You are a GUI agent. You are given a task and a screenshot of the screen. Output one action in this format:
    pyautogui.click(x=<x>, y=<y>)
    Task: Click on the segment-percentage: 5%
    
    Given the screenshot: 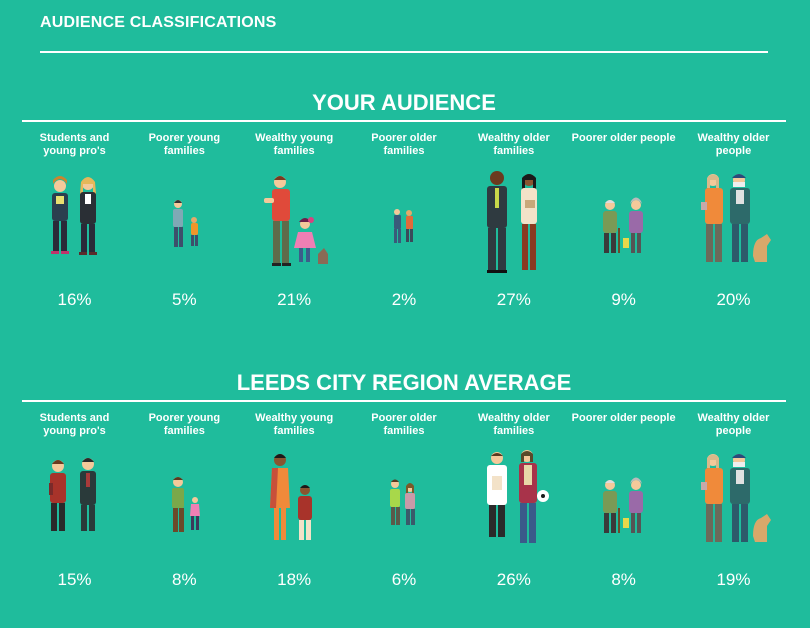 What is the action you would take?
    pyautogui.click(x=184, y=299)
    